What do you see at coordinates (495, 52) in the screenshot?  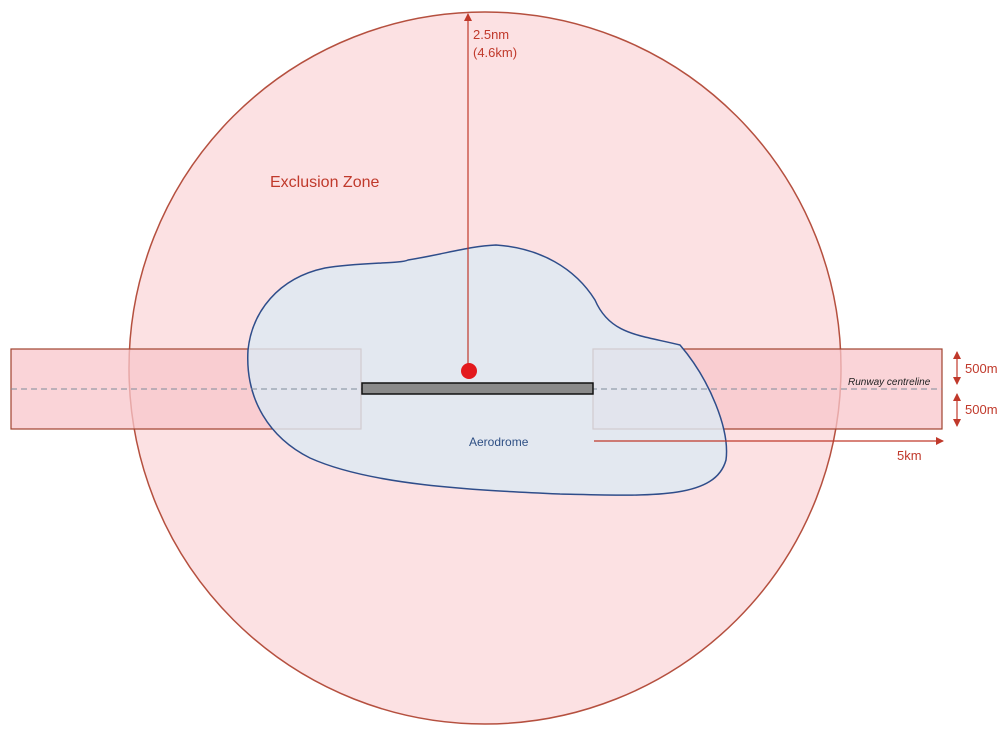 I see `radius-km-label: (4.6km)` at bounding box center [495, 52].